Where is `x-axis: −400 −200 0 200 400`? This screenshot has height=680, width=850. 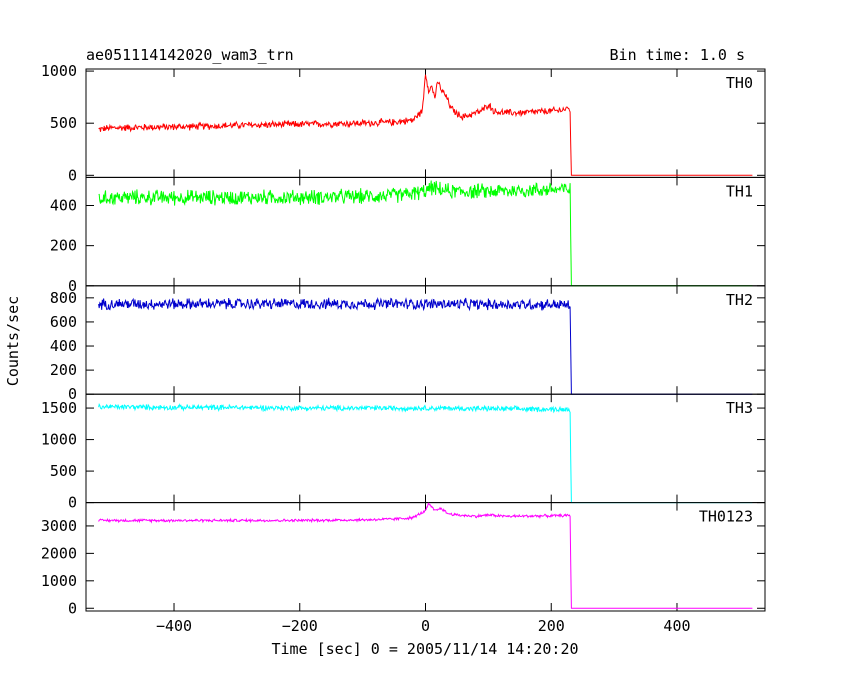 x-axis: −400 −200 0 200 400 is located at coordinates (423, 626).